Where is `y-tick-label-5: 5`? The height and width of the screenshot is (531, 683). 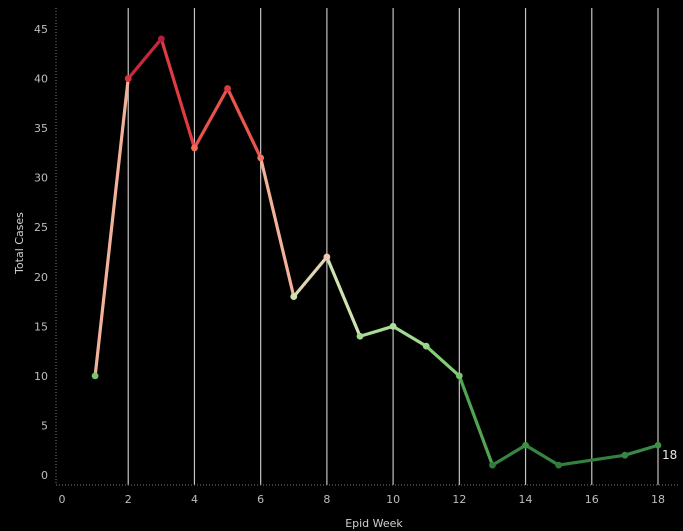 y-tick-label-5: 5 is located at coordinates (44, 425).